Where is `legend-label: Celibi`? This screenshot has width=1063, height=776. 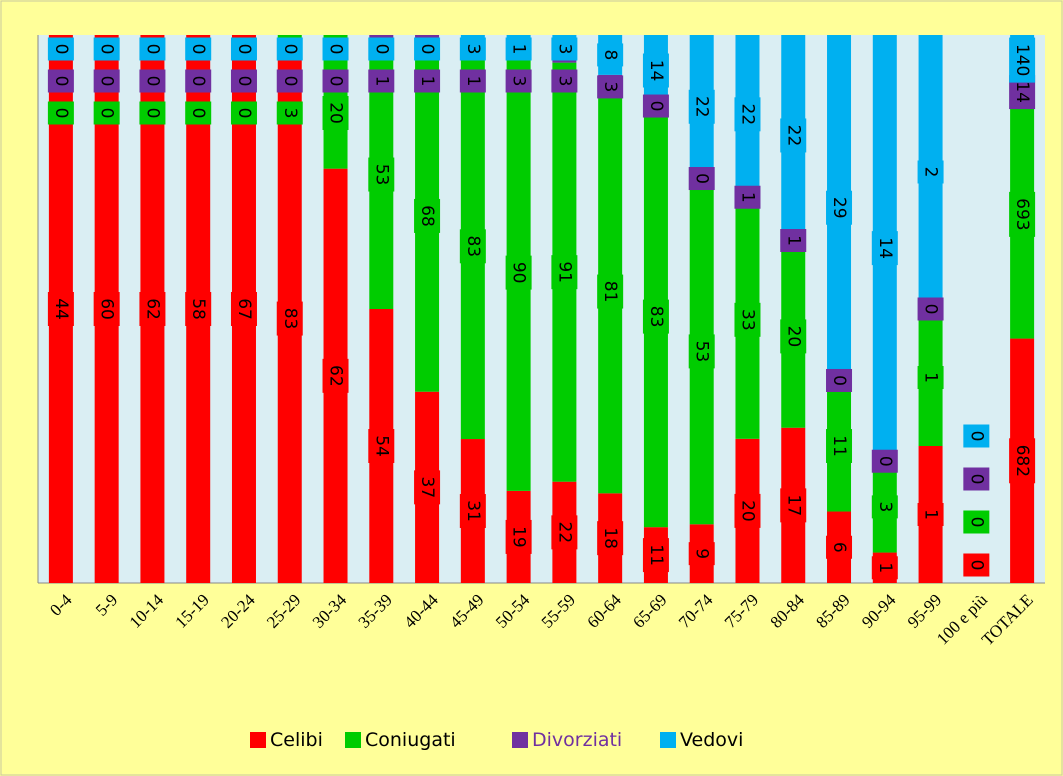
legend-label: Celibi is located at coordinates (296, 740).